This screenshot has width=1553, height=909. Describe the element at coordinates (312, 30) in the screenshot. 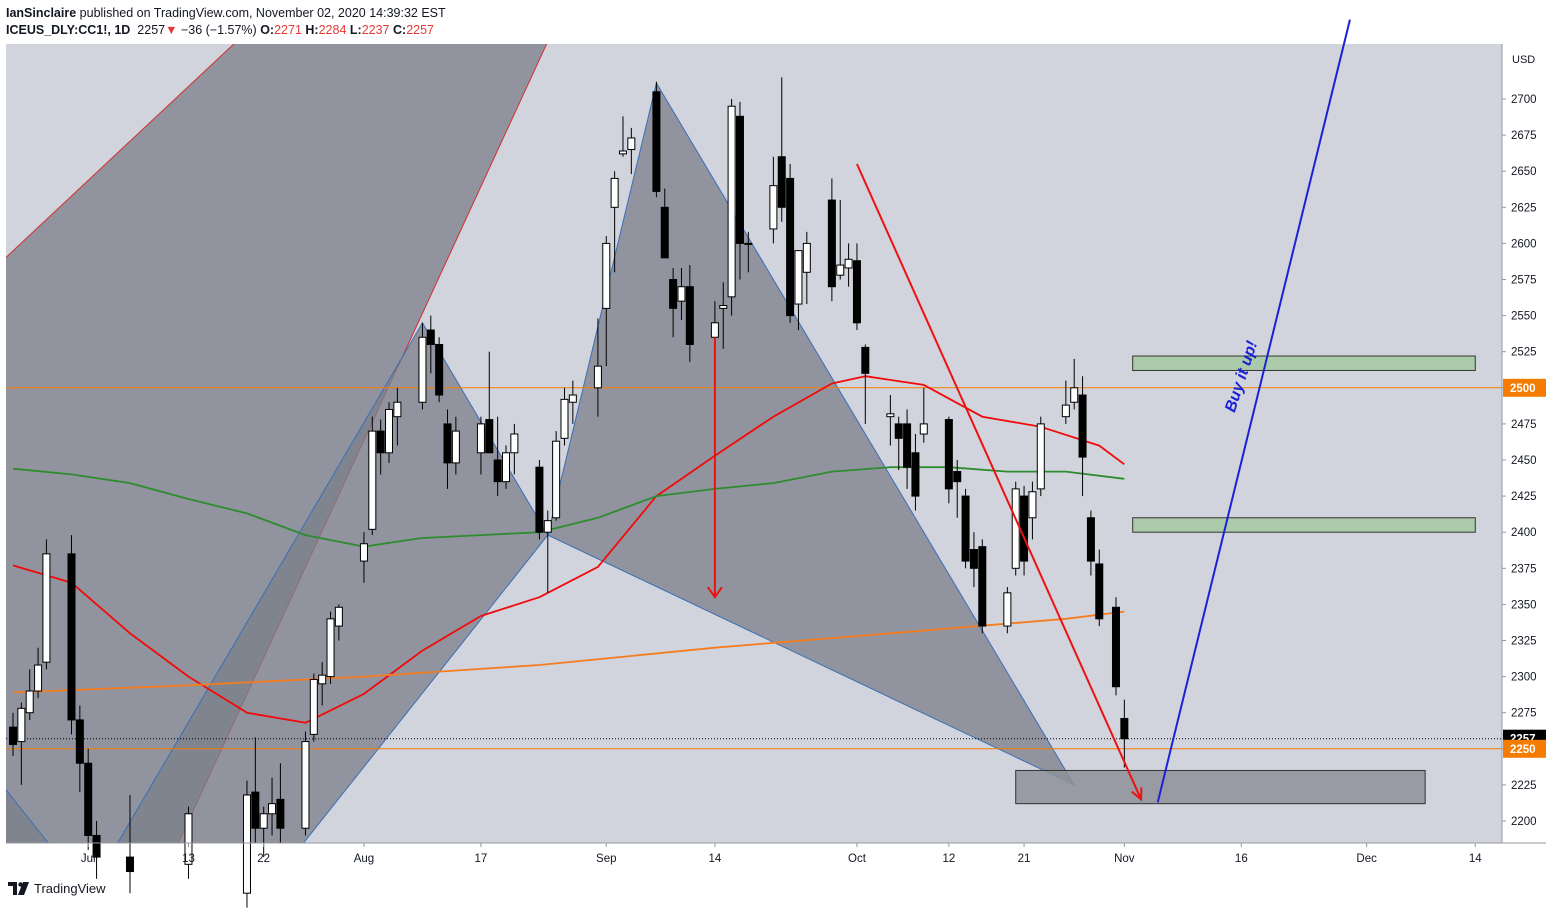

I see `high-label: H:` at that location.